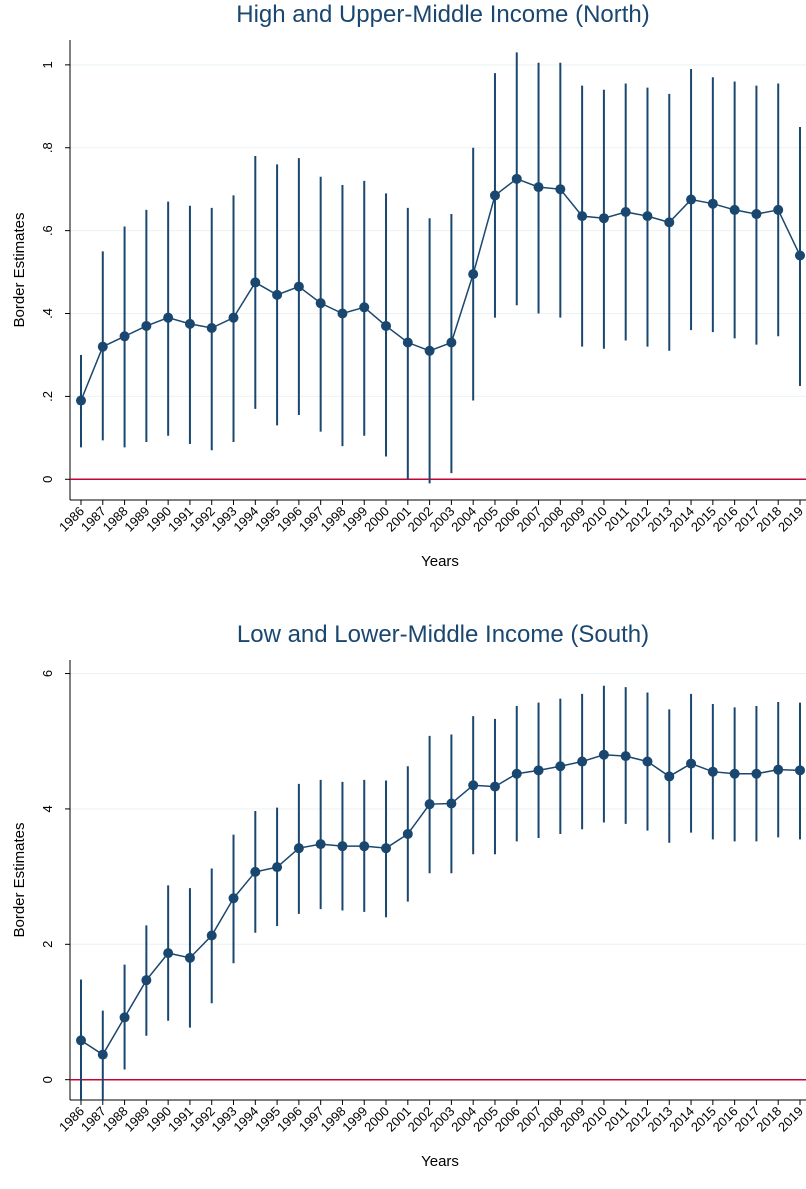 Image resolution: width=806 pixels, height=1189 pixels. What do you see at coordinates (47, 944) in the screenshot?
I see `y-tick-label: 2` at bounding box center [47, 944].